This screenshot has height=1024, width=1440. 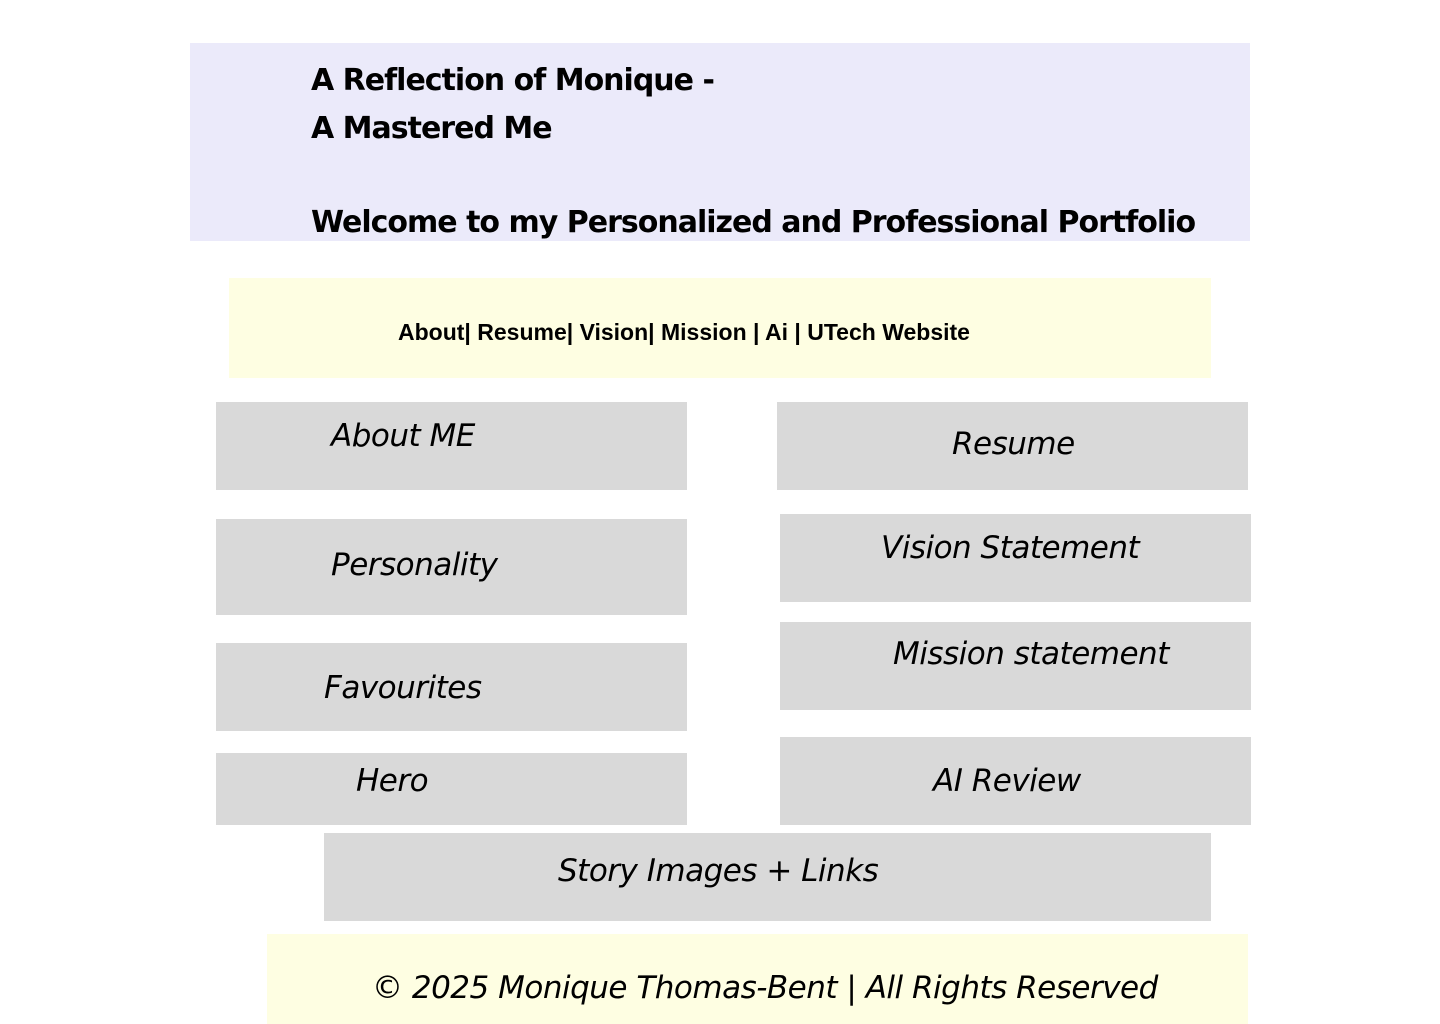 I want to click on story-images-links-tile: Story Images + Links, so click(x=767, y=877).